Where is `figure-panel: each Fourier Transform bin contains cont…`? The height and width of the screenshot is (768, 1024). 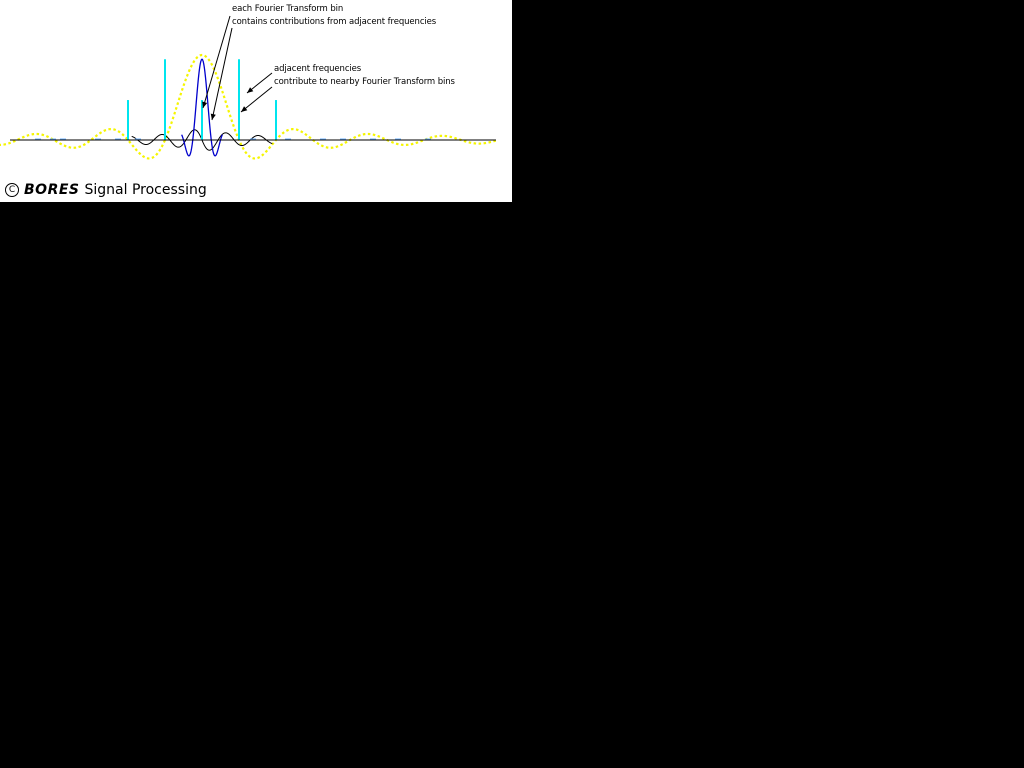
figure-panel: each Fourier Transform bin contains cont… is located at coordinates (256, 101).